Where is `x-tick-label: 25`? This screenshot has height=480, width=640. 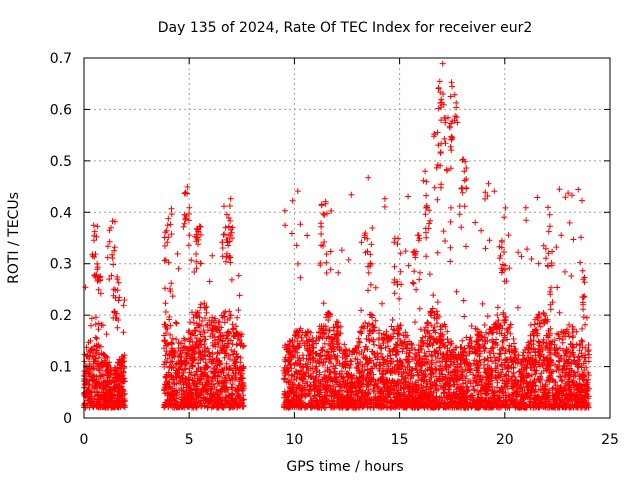
x-tick-label: 25 is located at coordinates (610, 440).